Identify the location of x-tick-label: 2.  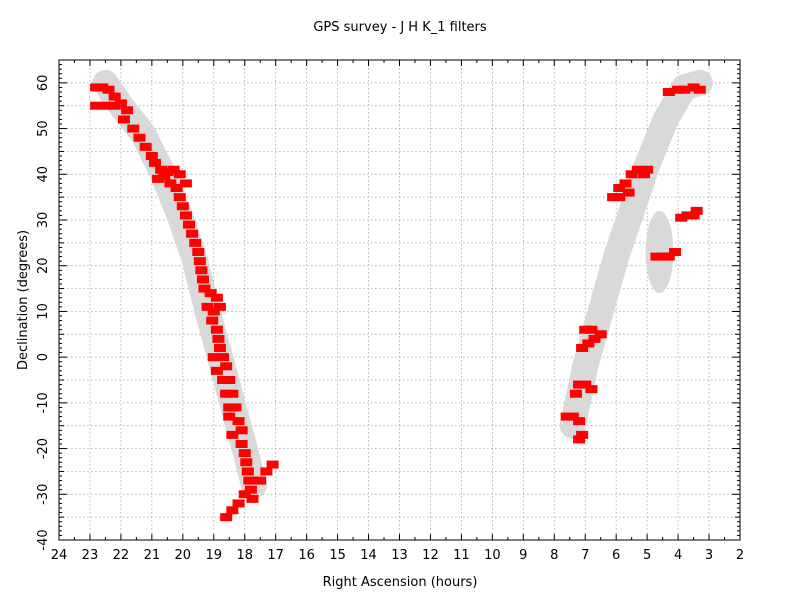
(740, 555).